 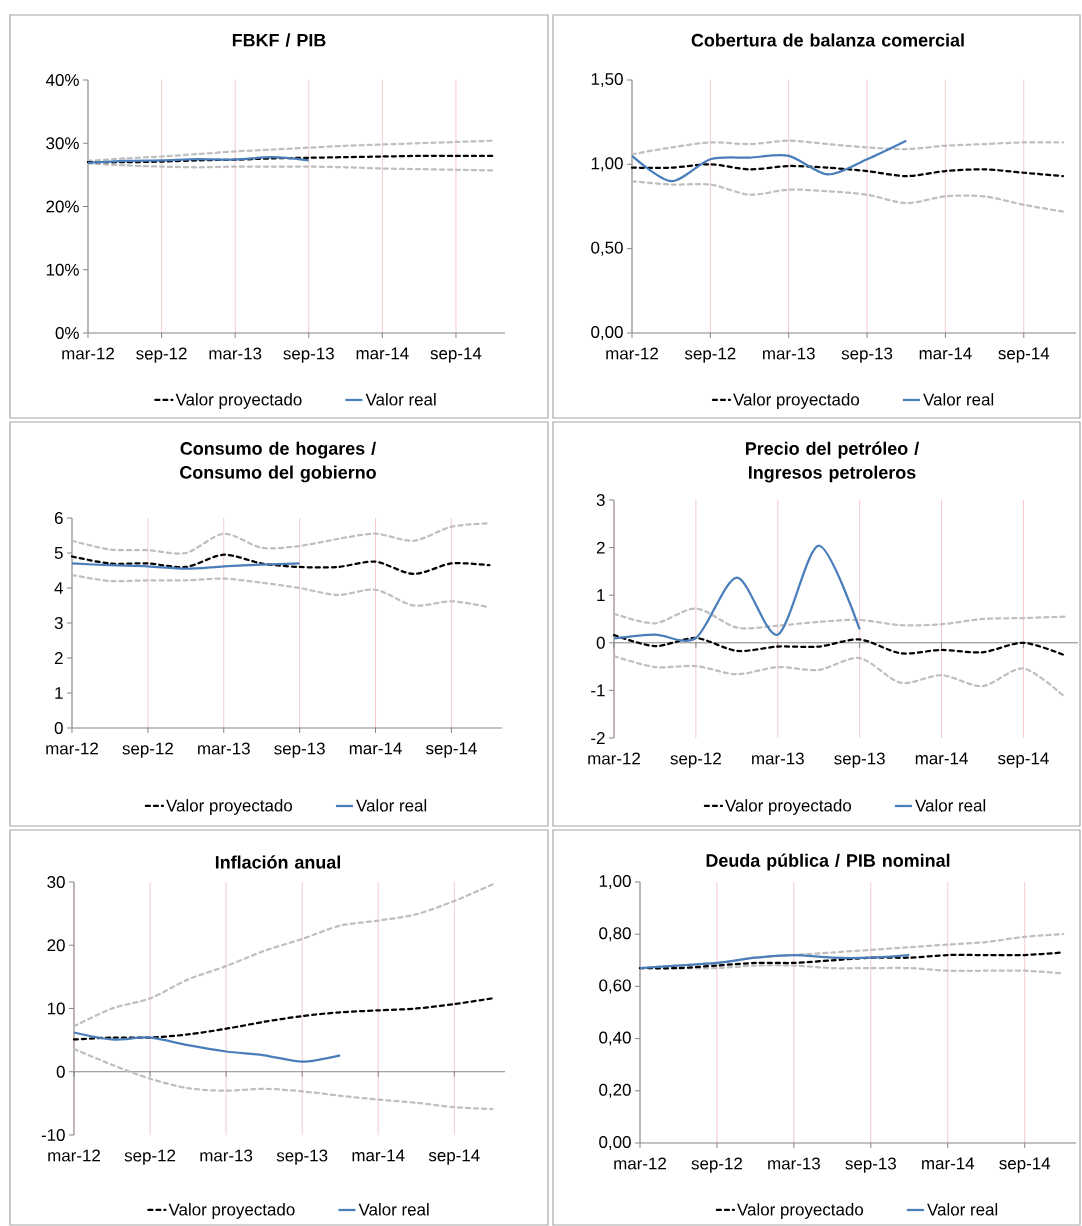 I want to click on chart-title: Inflación anual, so click(x=278, y=862).